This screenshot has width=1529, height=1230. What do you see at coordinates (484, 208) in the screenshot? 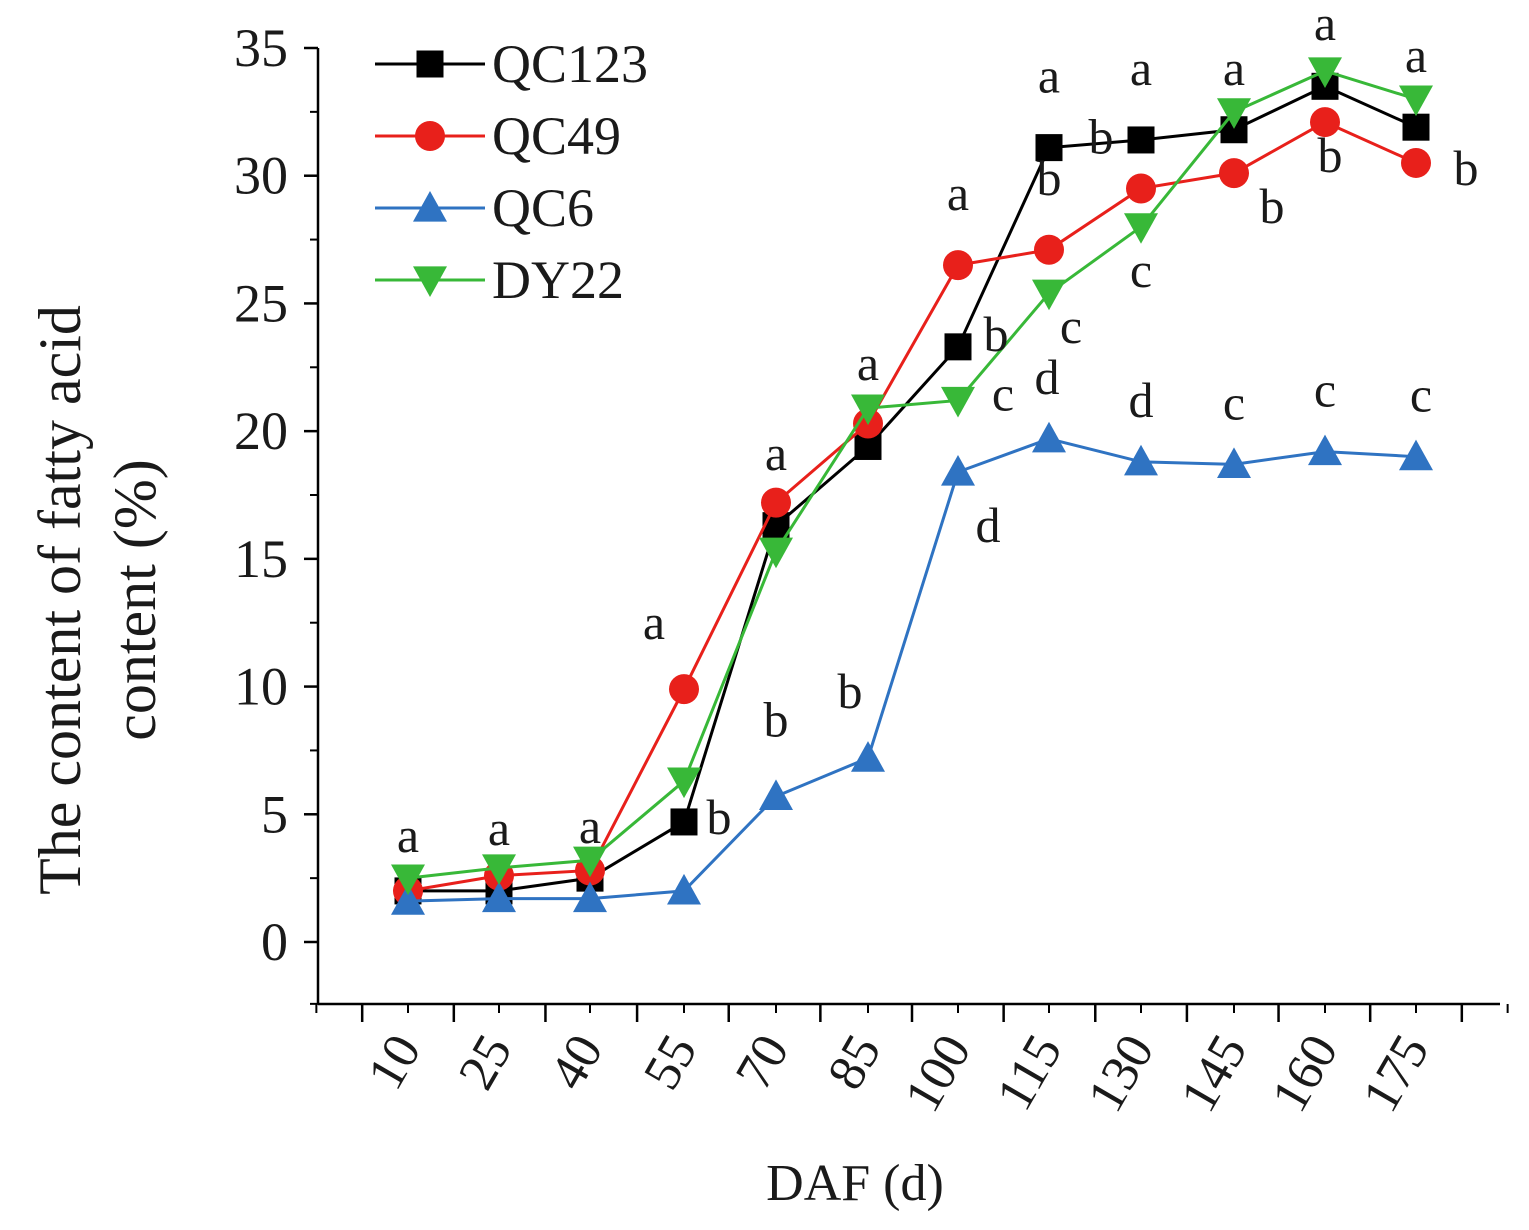
I see `legend-item-qc6: QC6` at bounding box center [484, 208].